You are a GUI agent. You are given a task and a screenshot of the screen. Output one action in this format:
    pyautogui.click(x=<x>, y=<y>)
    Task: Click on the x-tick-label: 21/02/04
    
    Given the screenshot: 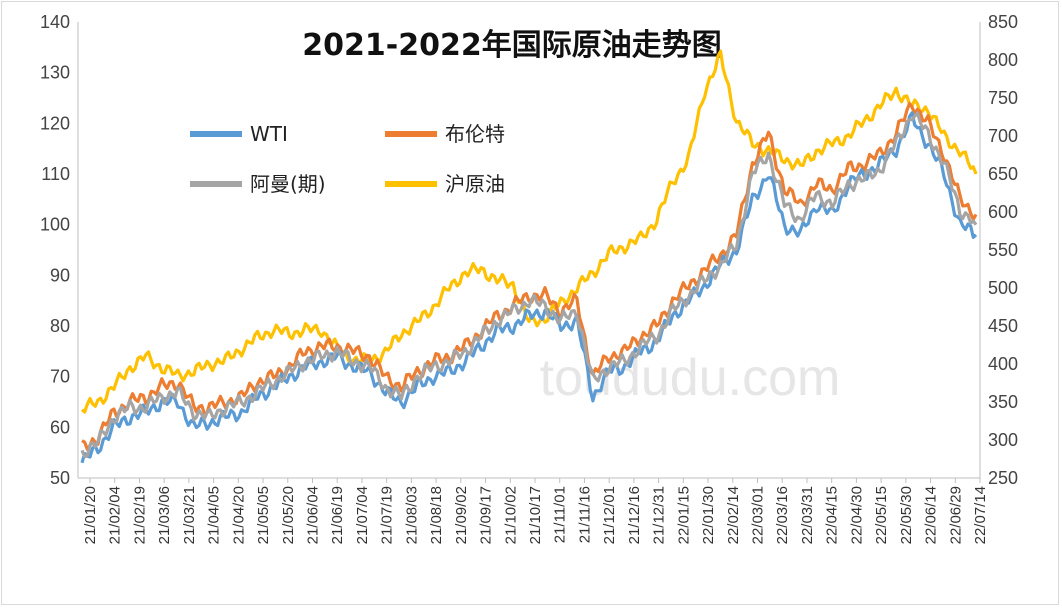 What is the action you would take?
    pyautogui.click(x=115, y=515)
    